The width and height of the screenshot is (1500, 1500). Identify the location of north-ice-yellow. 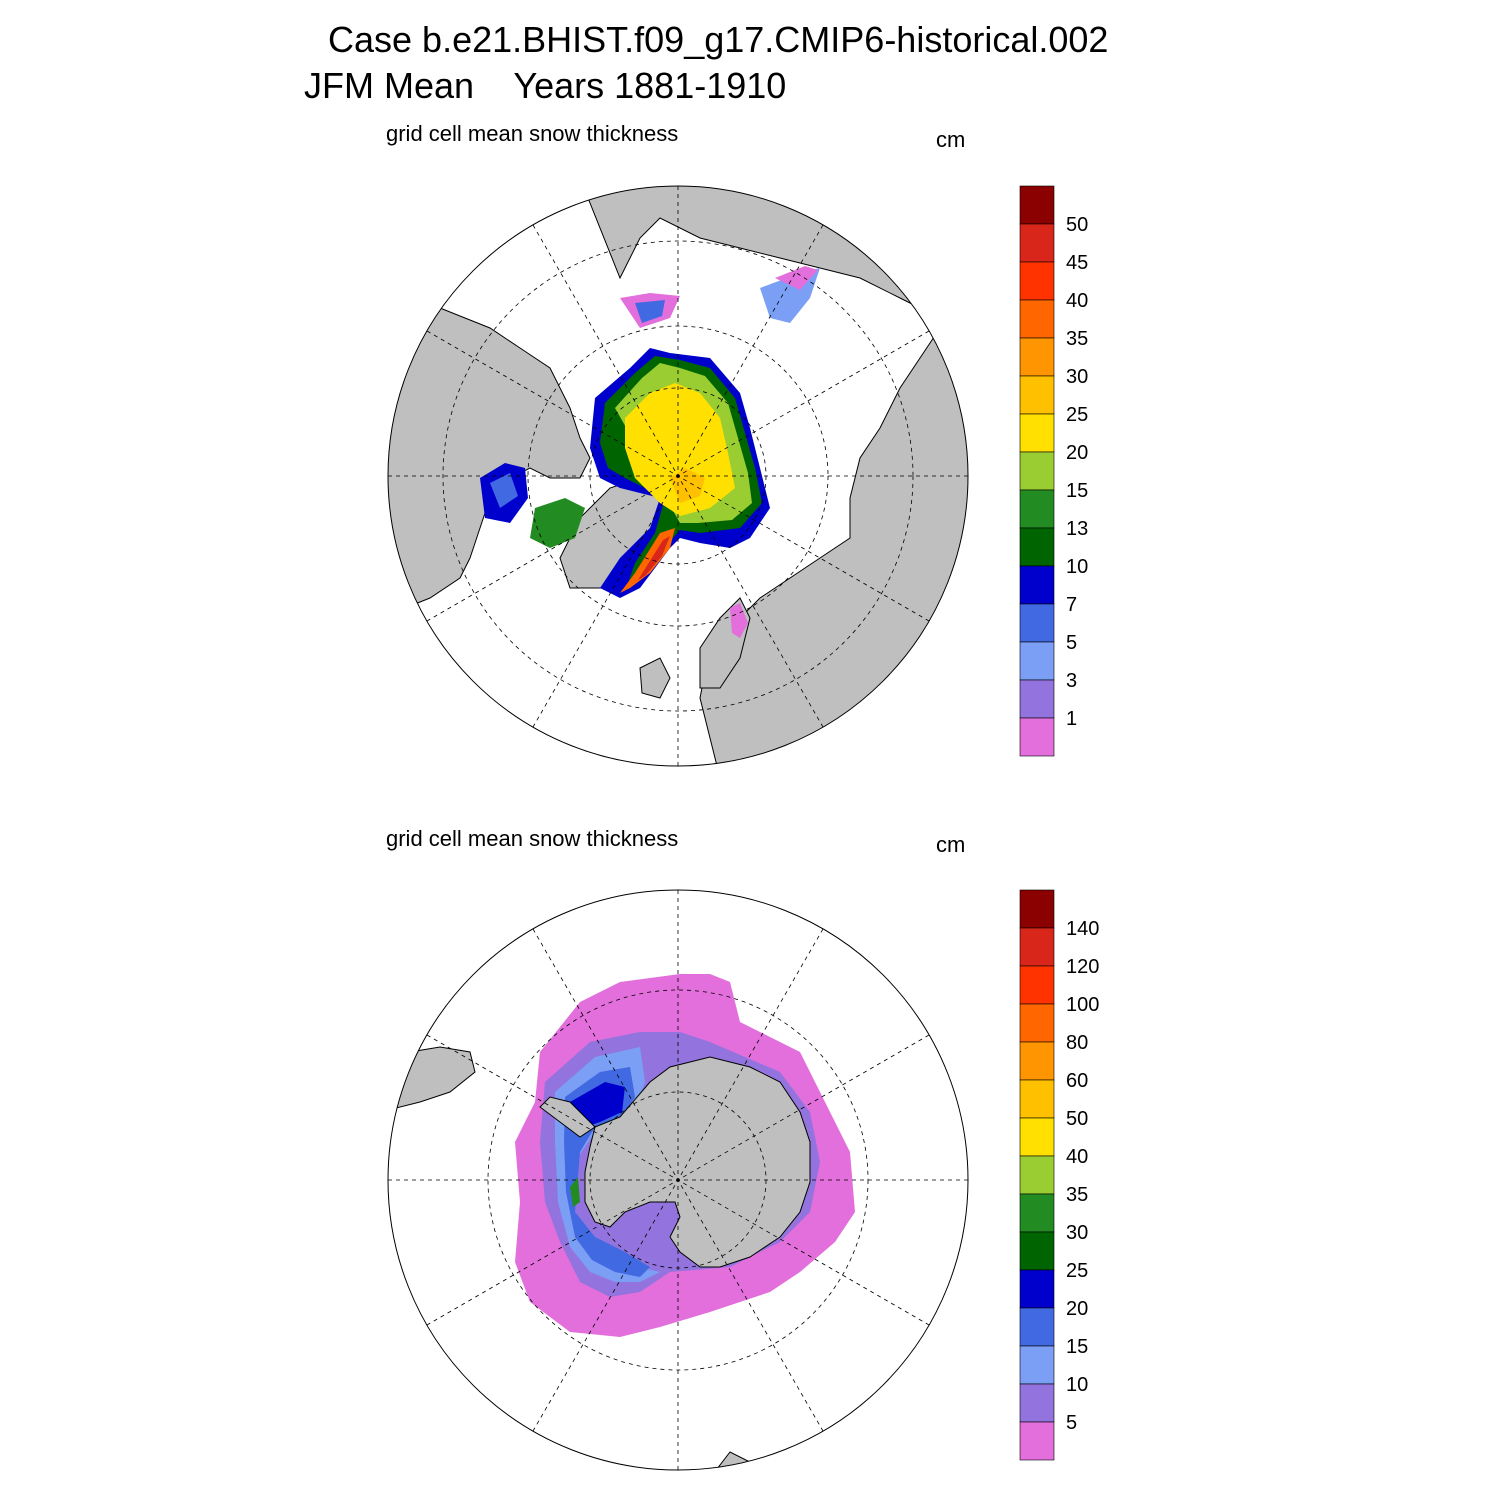
(680, 449).